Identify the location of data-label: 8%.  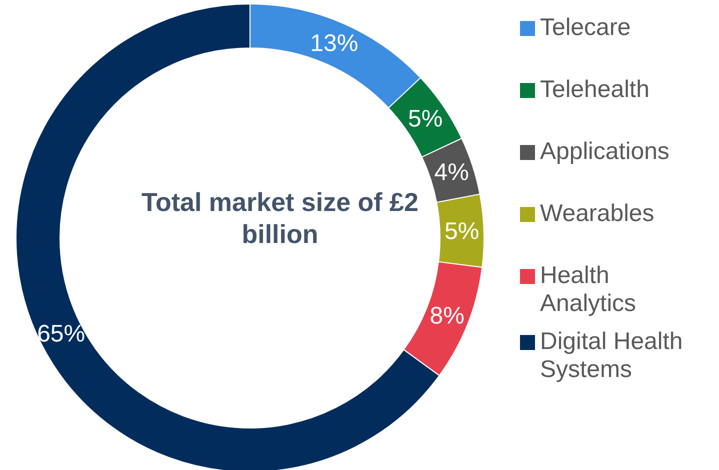
(447, 316).